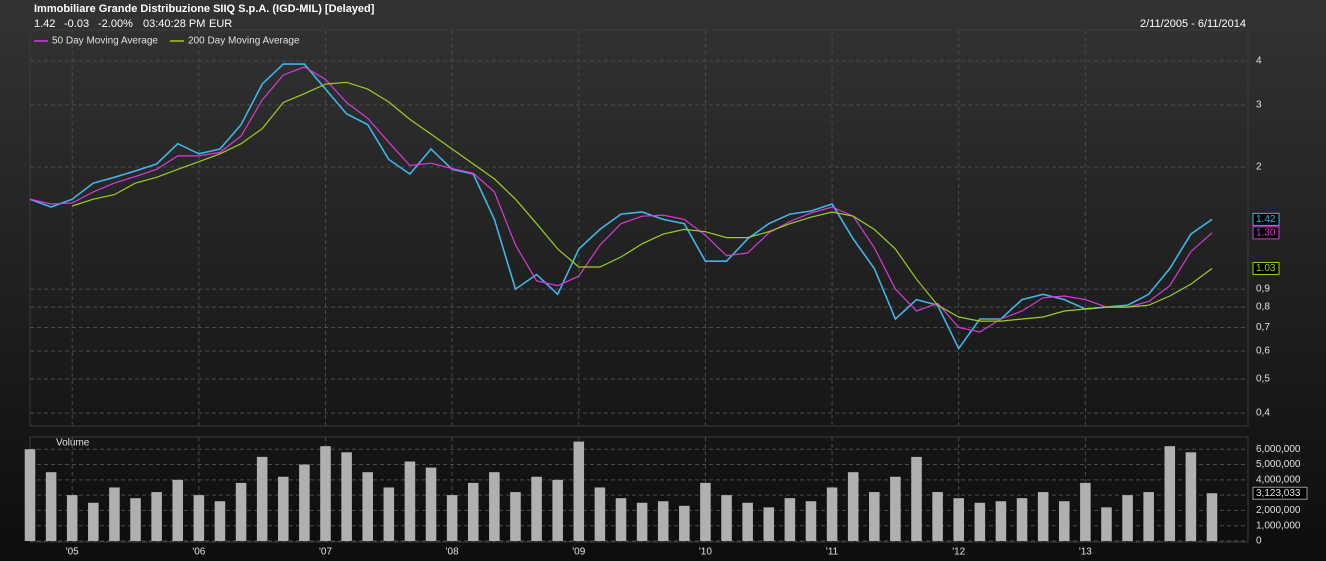 Image resolution: width=1326 pixels, height=561 pixels. Describe the element at coordinates (1263, 289) in the screenshot. I see `y-tick-label: 0,9` at that location.